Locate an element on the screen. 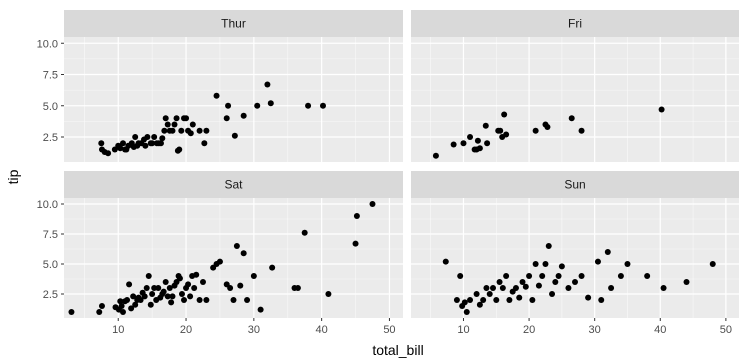 The height and width of the screenshot is (360, 741). facet-strip-label: Fri is located at coordinates (575, 24).